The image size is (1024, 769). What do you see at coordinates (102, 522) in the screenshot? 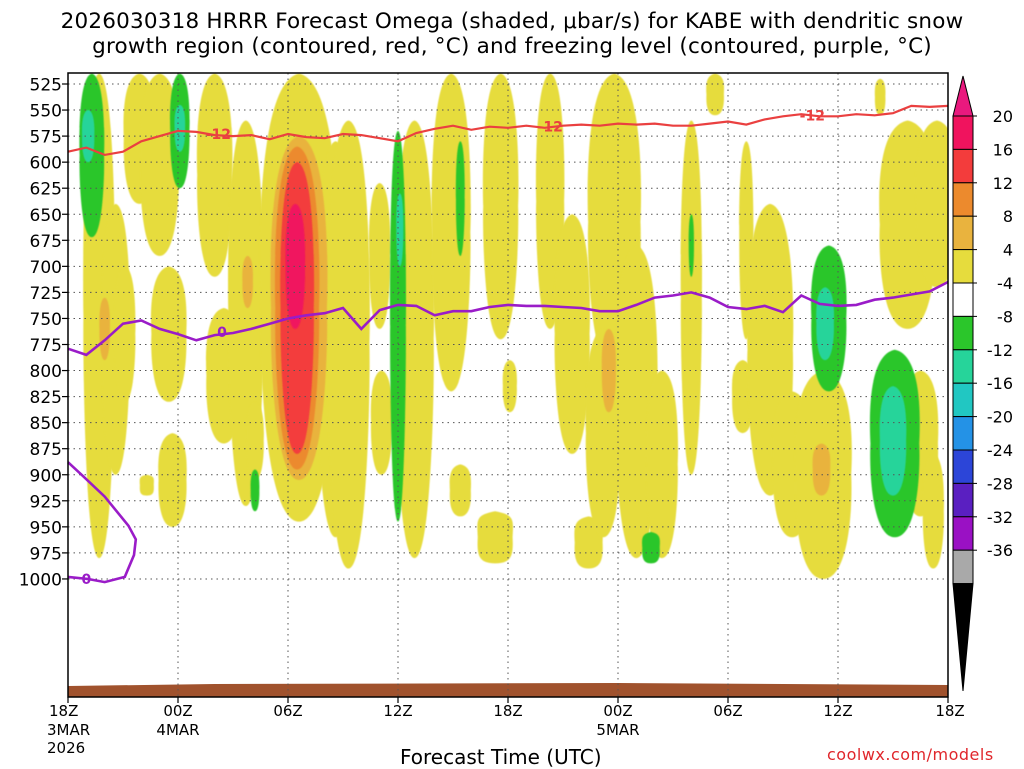
I see `freezing-level-lower-contour` at bounding box center [102, 522].